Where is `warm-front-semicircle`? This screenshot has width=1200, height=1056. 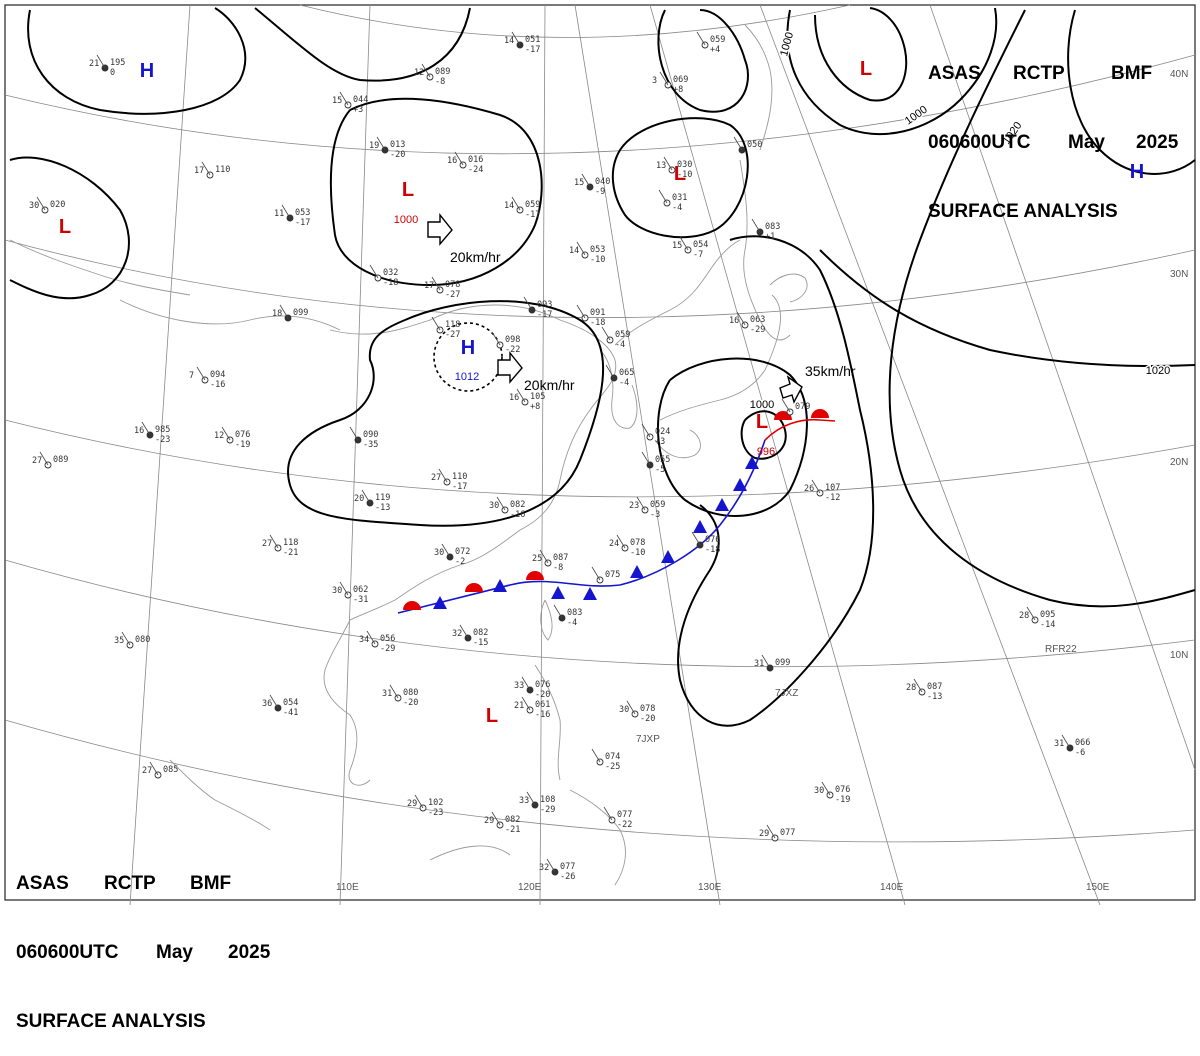 warm-front-semicircle is located at coordinates (474, 587).